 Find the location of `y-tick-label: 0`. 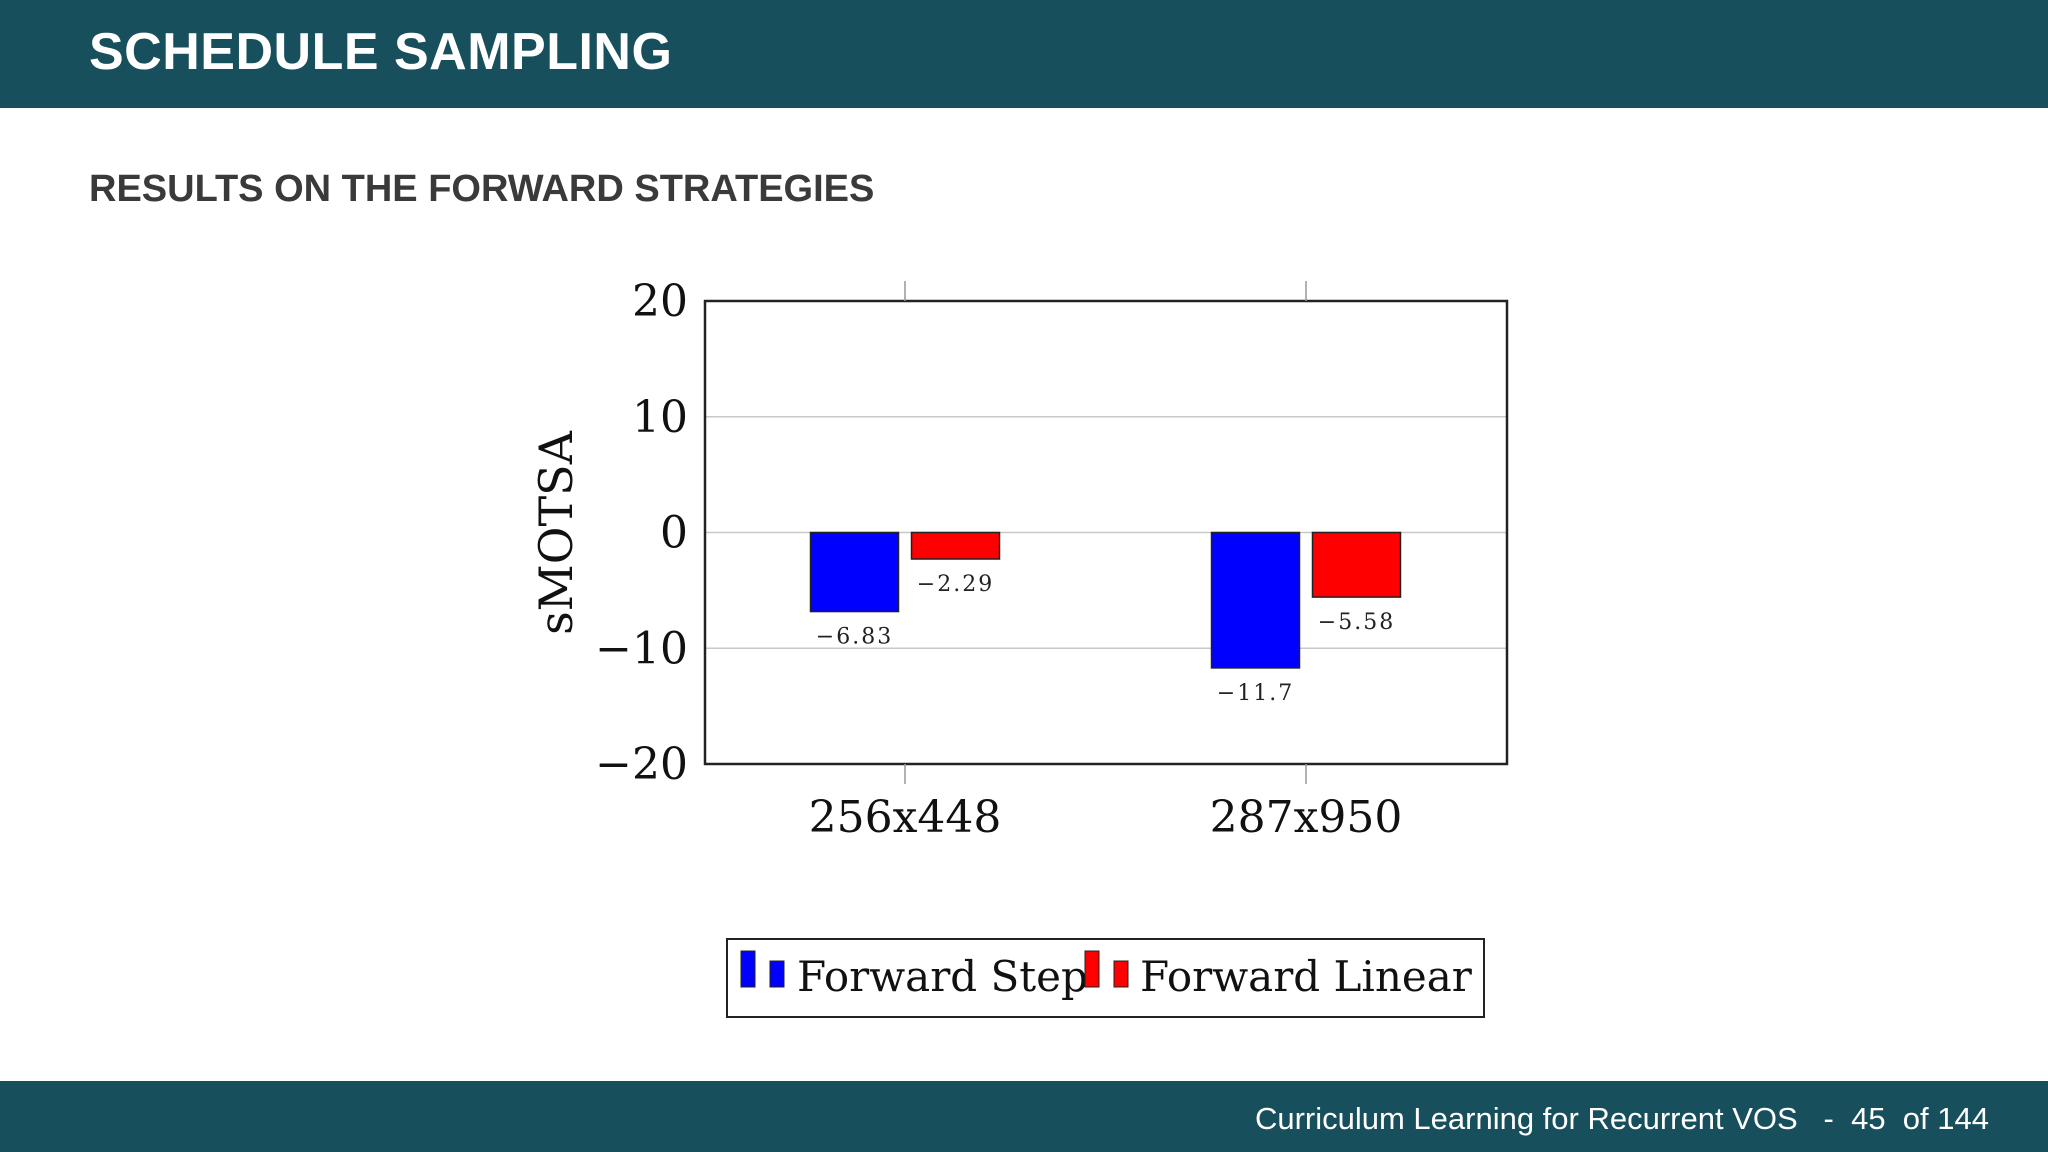

y-tick-label: 0 is located at coordinates (674, 533).